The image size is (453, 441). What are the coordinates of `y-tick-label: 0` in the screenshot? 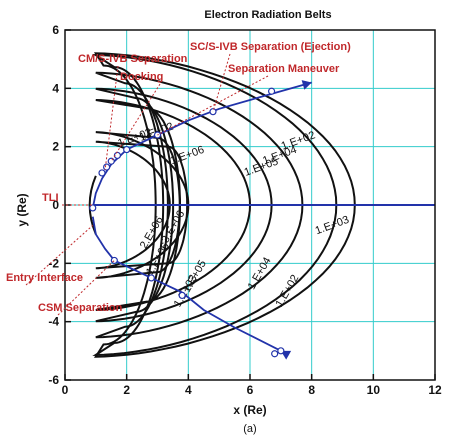 It's located at (55, 205).